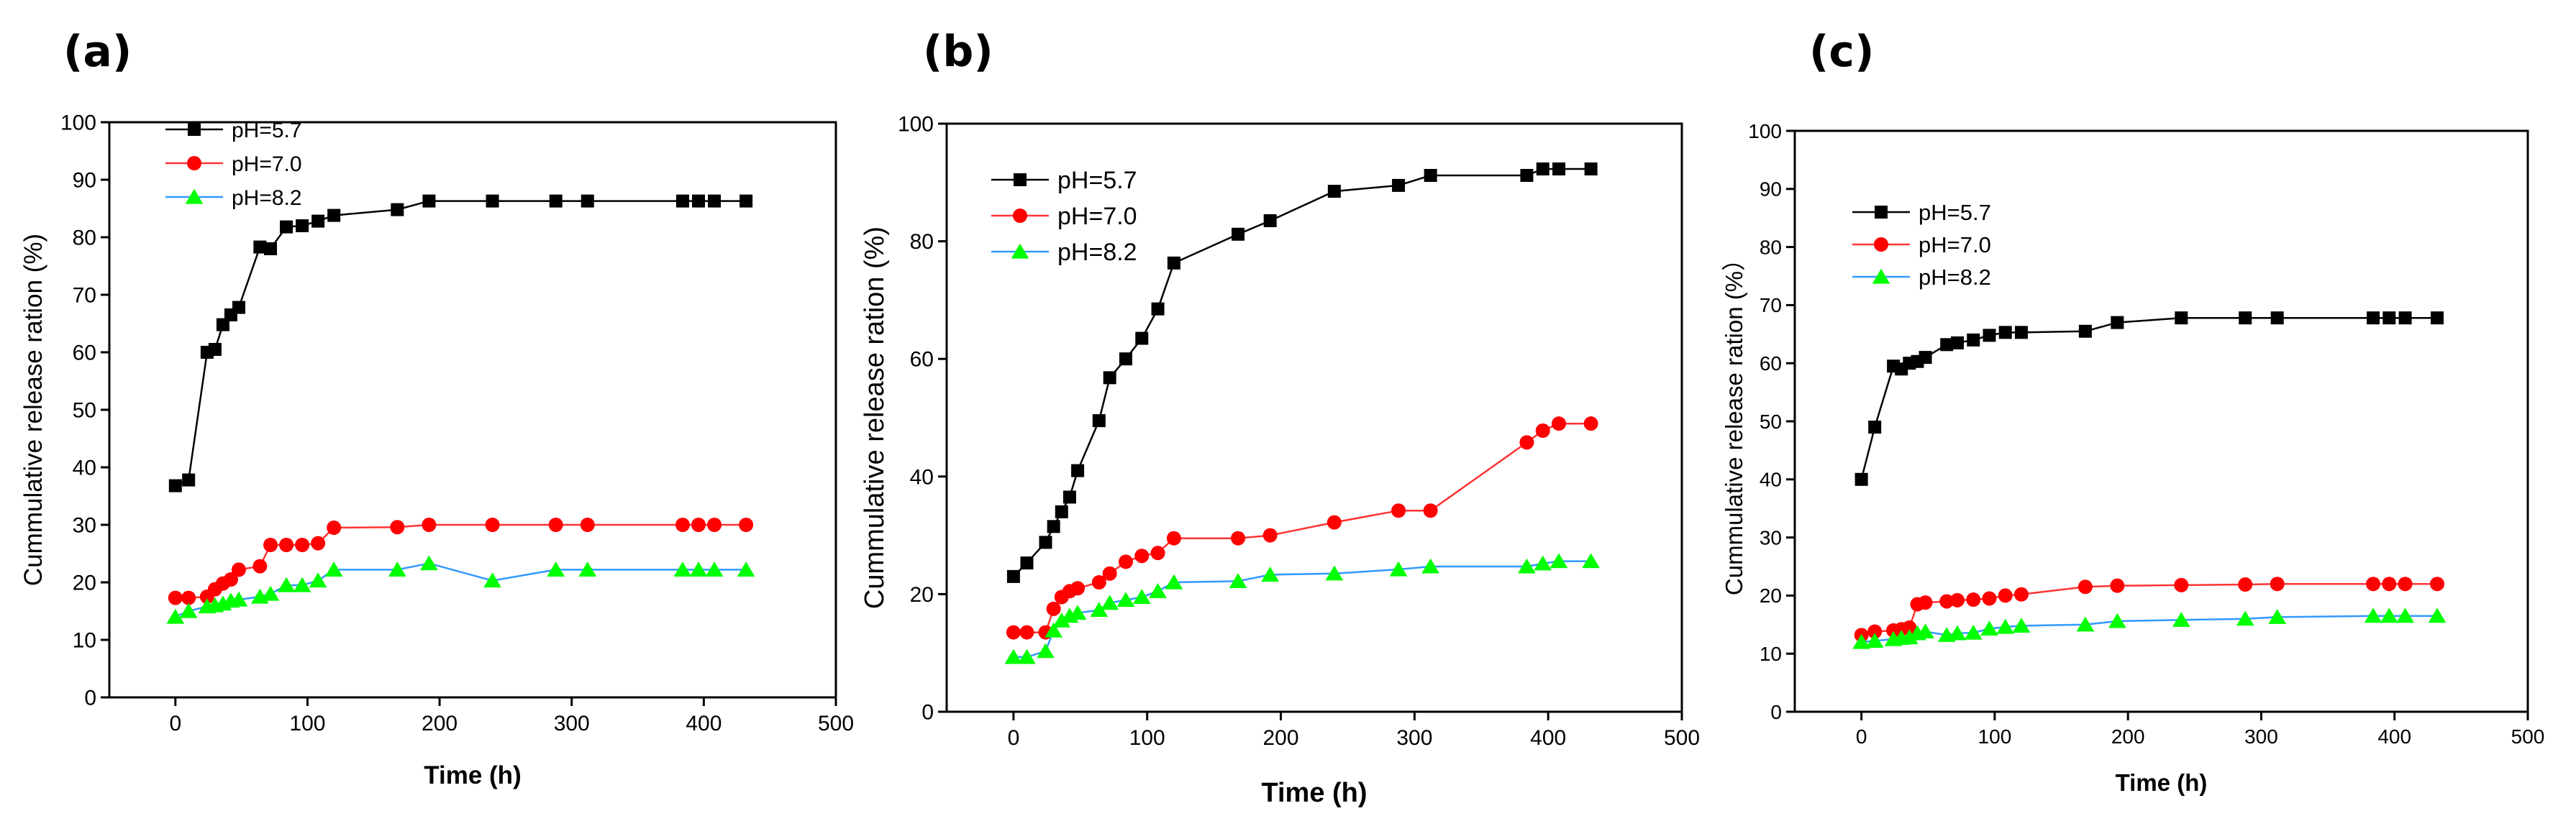 The image size is (2576, 816). I want to click on legend-label: pH=7.0, so click(1097, 216).